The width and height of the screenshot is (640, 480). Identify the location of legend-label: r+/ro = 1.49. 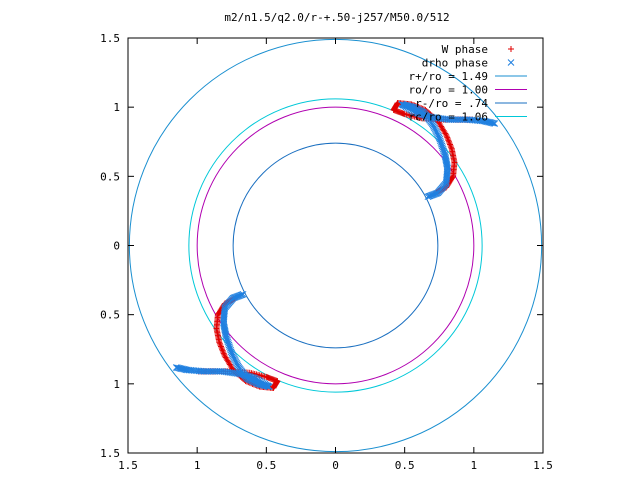
(448, 76).